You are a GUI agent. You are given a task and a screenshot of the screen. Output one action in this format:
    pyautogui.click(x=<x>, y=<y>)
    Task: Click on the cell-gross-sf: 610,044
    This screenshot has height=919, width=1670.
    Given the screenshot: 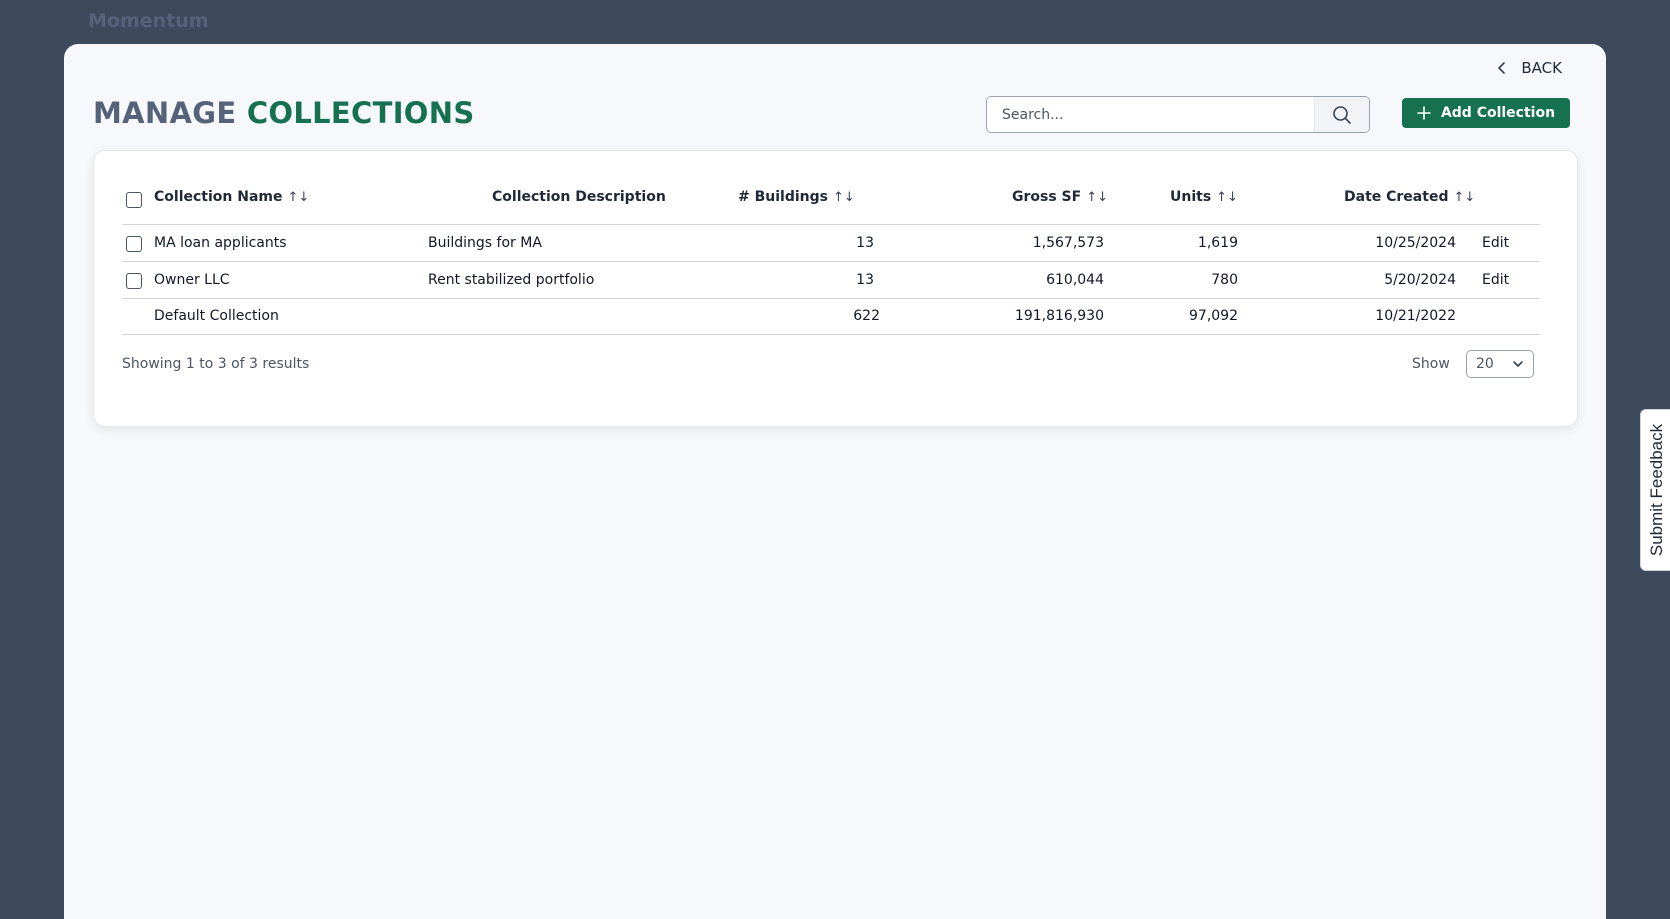 What is the action you would take?
    pyautogui.click(x=1075, y=280)
    